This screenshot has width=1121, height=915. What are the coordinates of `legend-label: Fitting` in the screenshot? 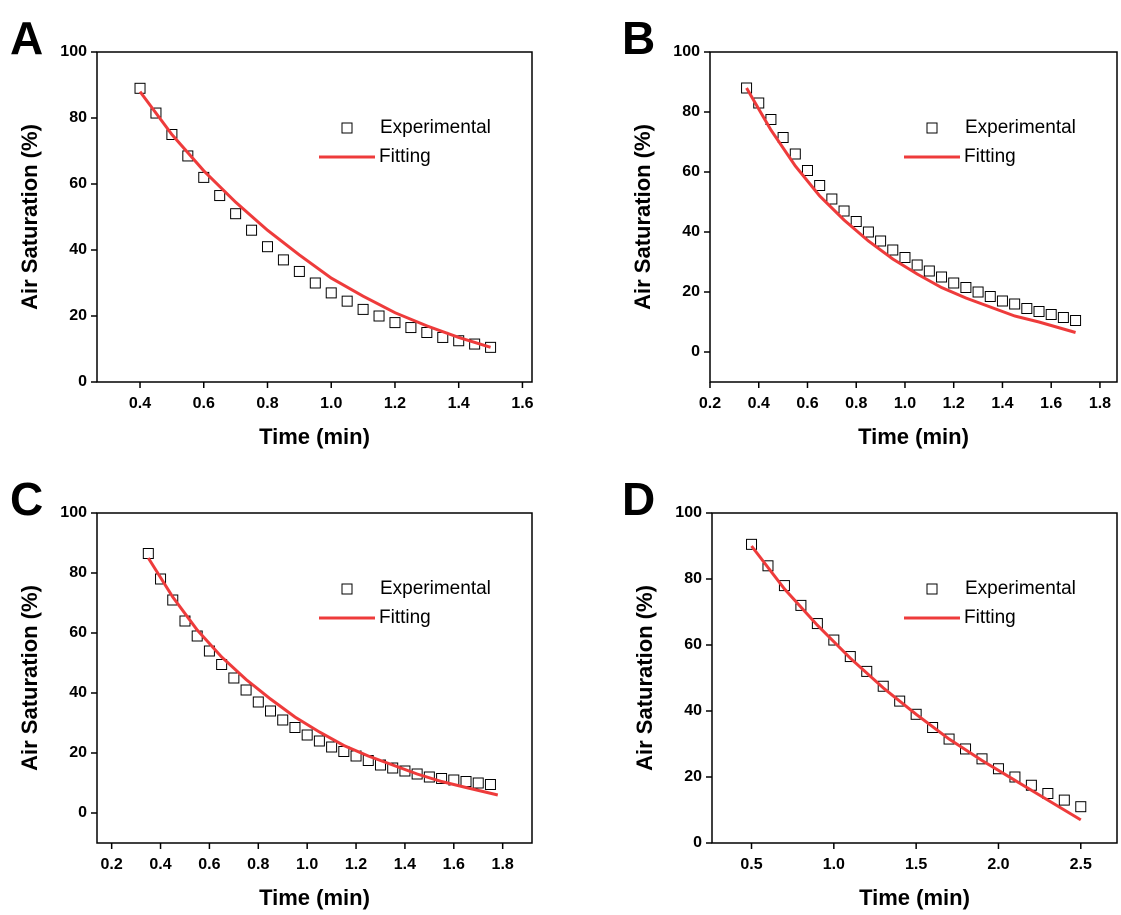 It's located at (990, 617).